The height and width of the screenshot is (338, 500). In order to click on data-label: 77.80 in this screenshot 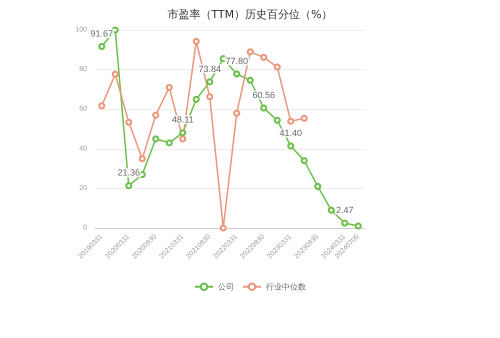, I will do `click(236, 61)`.